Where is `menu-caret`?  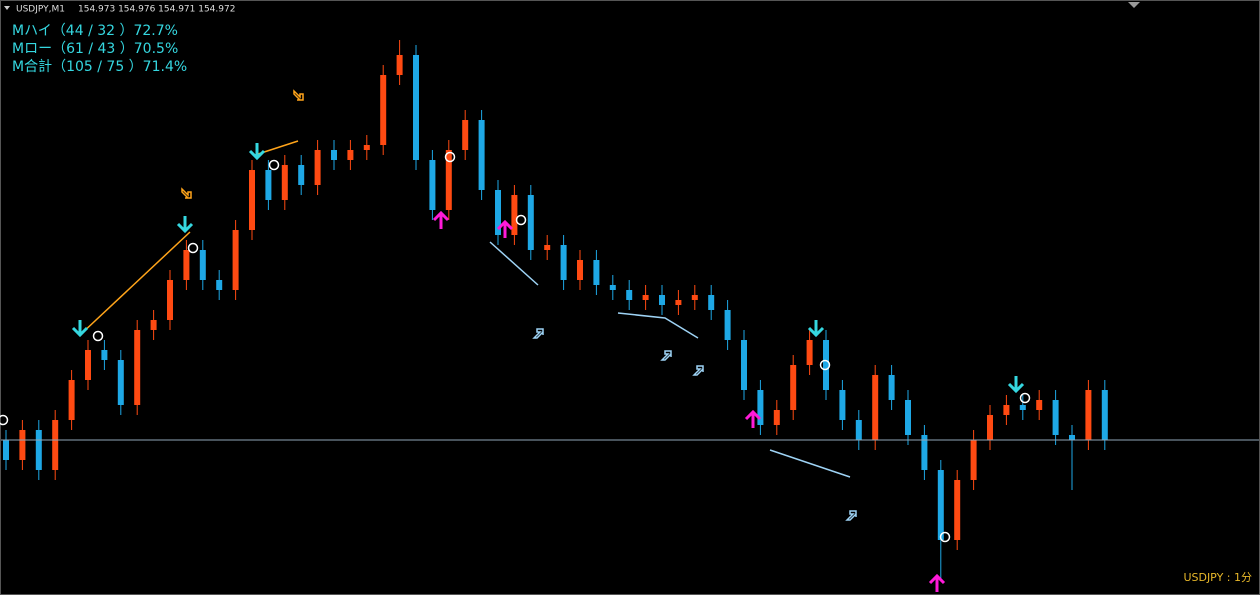
menu-caret is located at coordinates (7, 8).